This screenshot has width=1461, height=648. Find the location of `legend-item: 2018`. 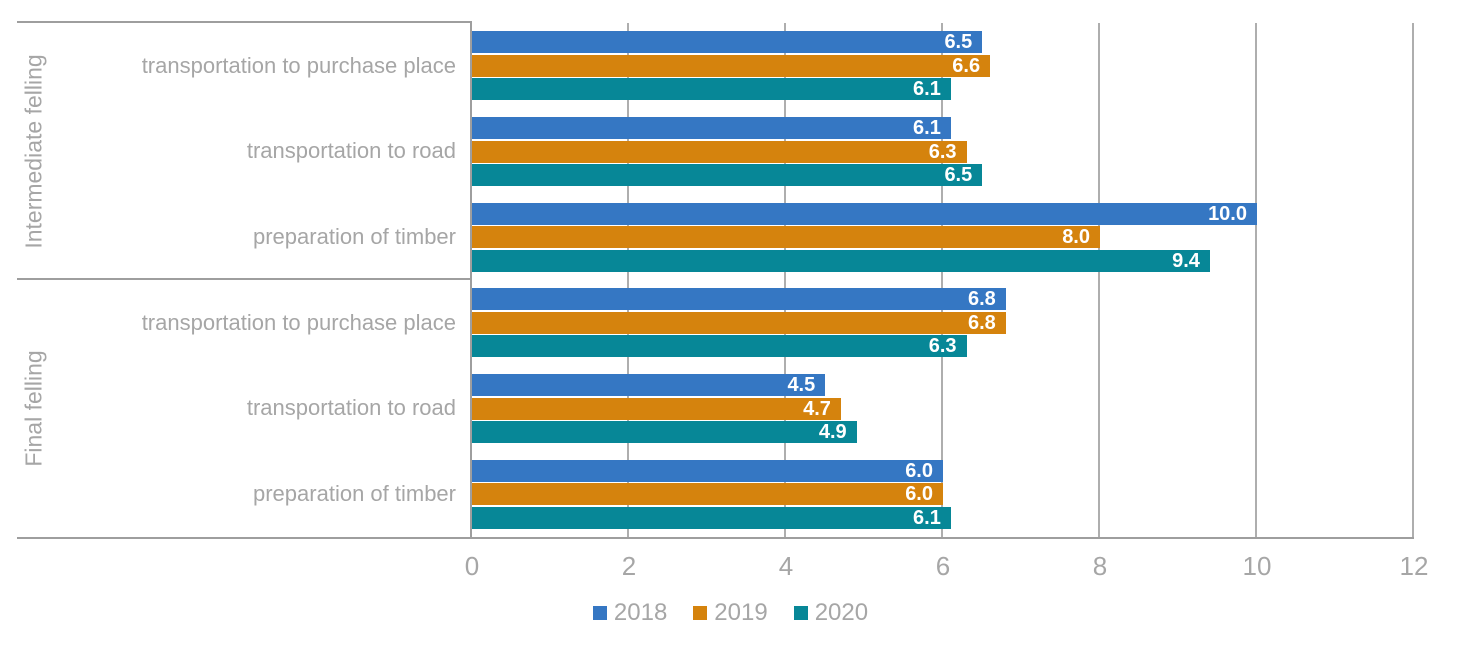

legend-item: 2018 is located at coordinates (630, 612).